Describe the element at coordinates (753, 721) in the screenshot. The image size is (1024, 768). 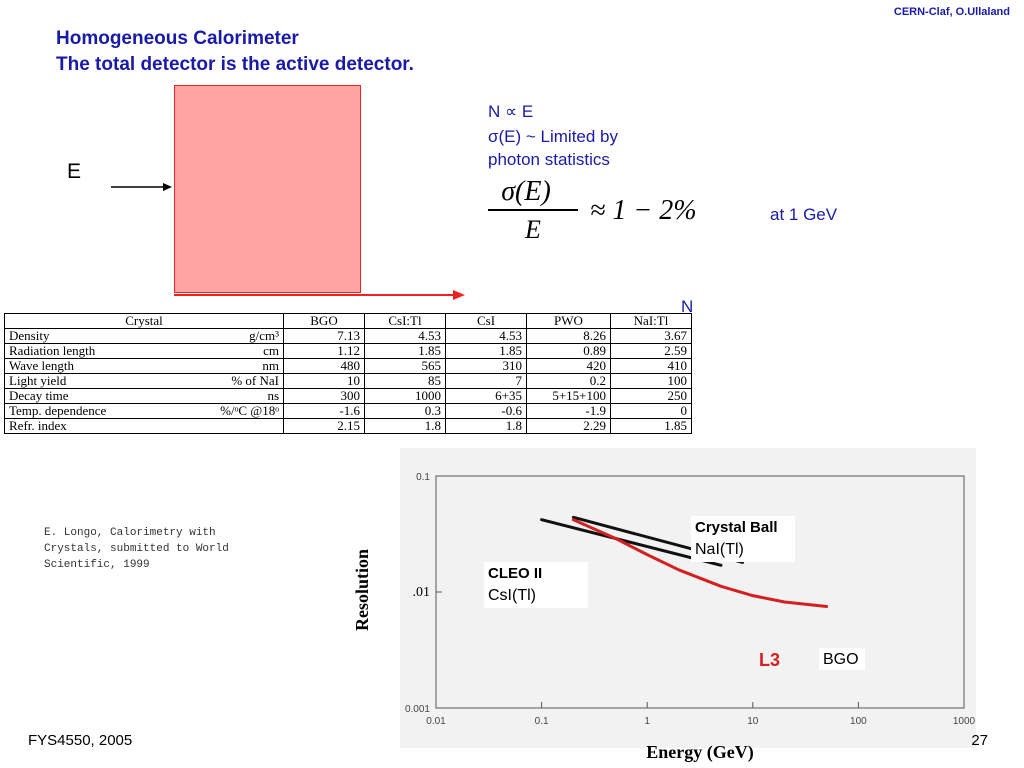
I see `x-tick-label: 10` at that location.